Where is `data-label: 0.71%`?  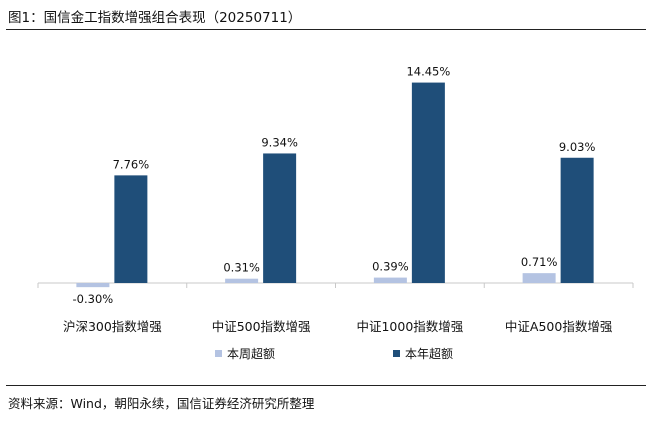 data-label: 0.71% is located at coordinates (539, 262).